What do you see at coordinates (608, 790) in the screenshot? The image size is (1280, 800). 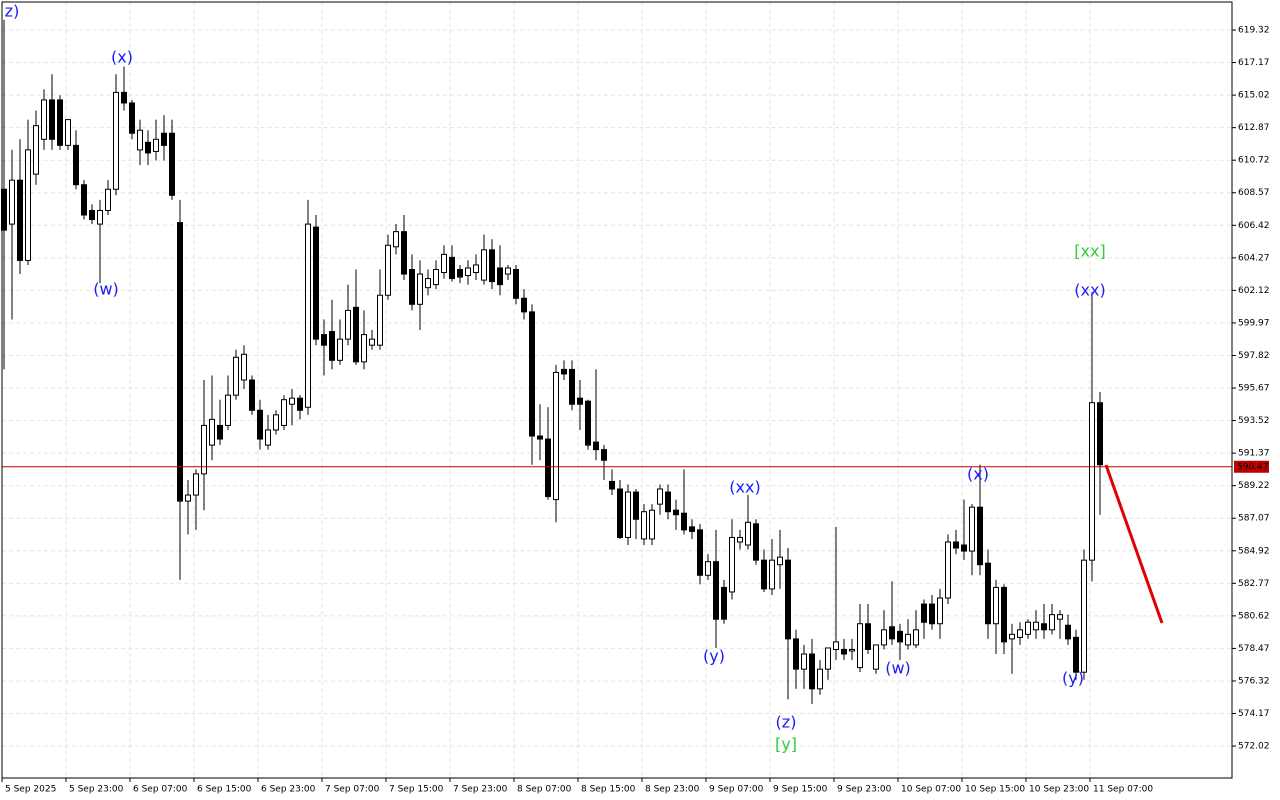 I see `x-tick-label: 8 Sep 15:00` at bounding box center [608, 790].